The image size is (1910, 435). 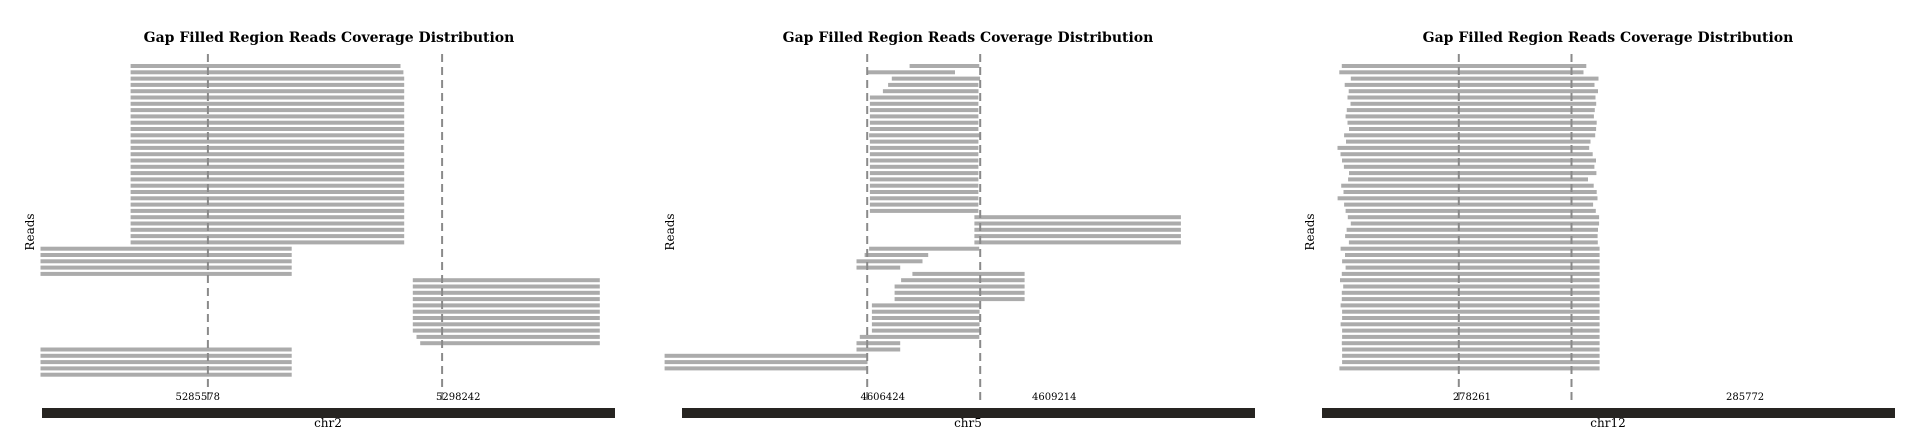 I want to click on chromosome-label: chr2, so click(x=328, y=423).